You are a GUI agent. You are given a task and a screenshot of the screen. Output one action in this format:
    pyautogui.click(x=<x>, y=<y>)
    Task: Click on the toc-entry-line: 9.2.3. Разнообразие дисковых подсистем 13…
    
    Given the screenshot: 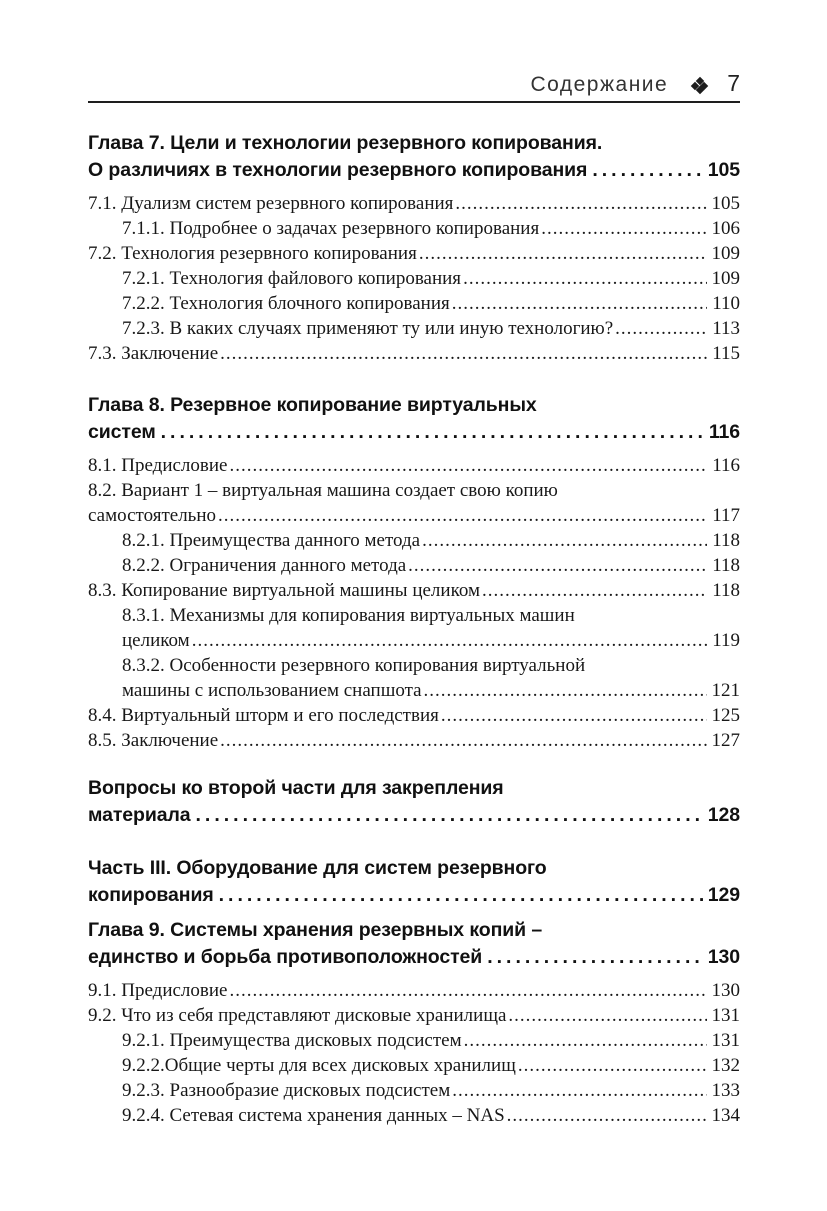 What is the action you would take?
    pyautogui.click(x=414, y=1090)
    